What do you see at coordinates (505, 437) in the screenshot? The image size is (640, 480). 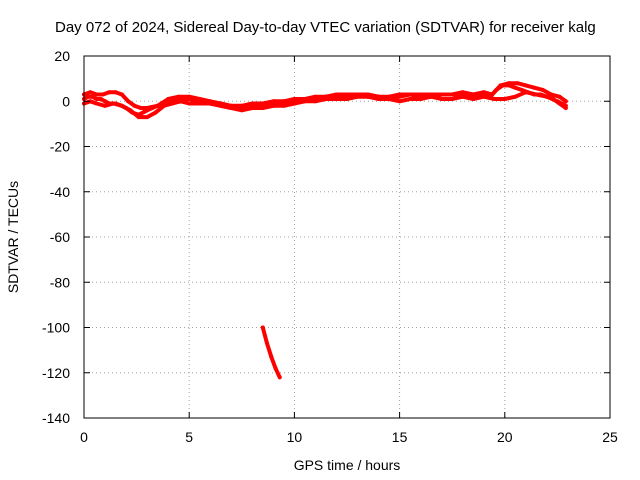 I see `x-tick-label: 20` at bounding box center [505, 437].